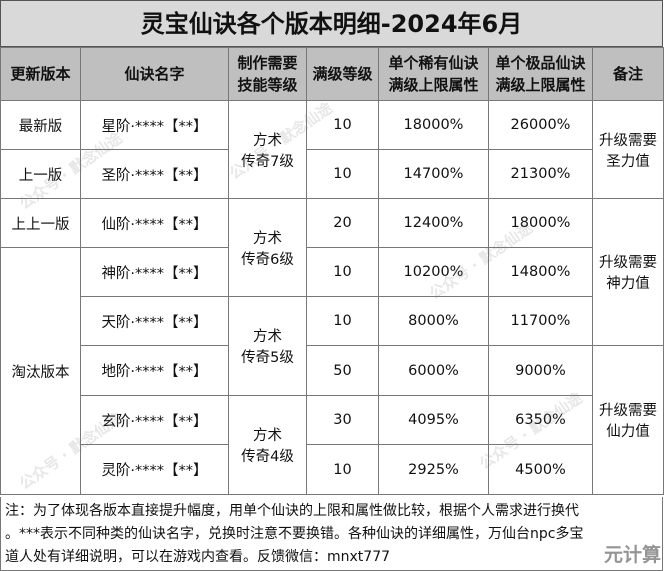 Image resolution: width=665 pixels, height=571 pixels. I want to click on header-rare: 单个稀有仙诀 满级上限属性, so click(433, 74).